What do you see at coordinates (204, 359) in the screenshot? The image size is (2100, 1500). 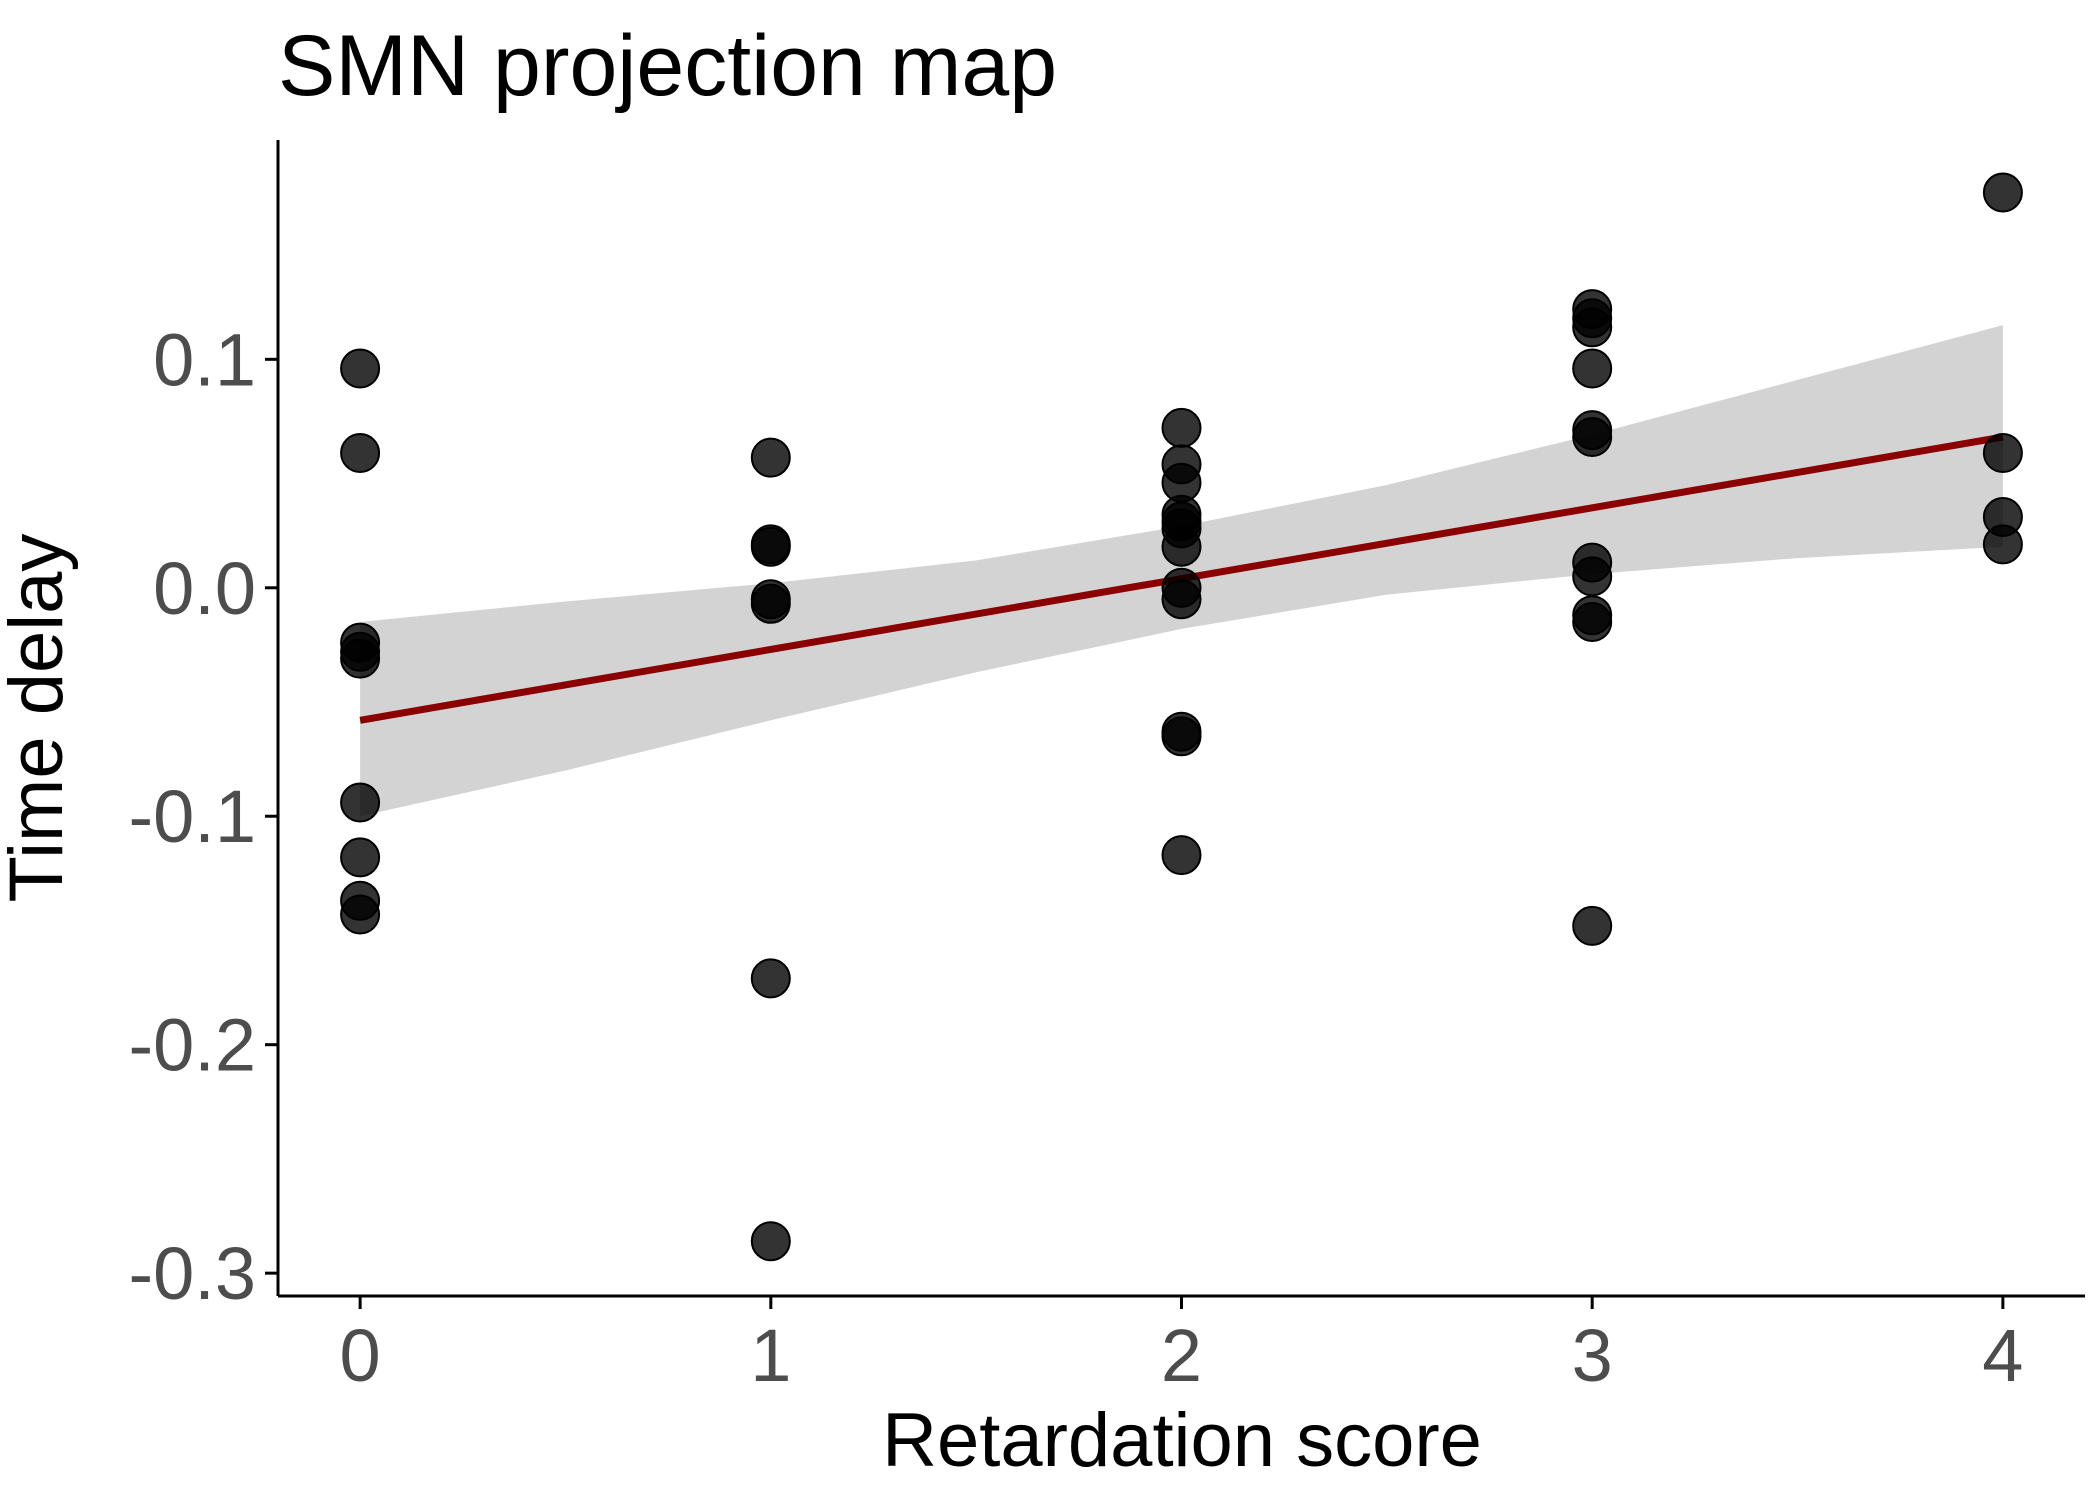 I see `y-tick-label: 0.1` at bounding box center [204, 359].